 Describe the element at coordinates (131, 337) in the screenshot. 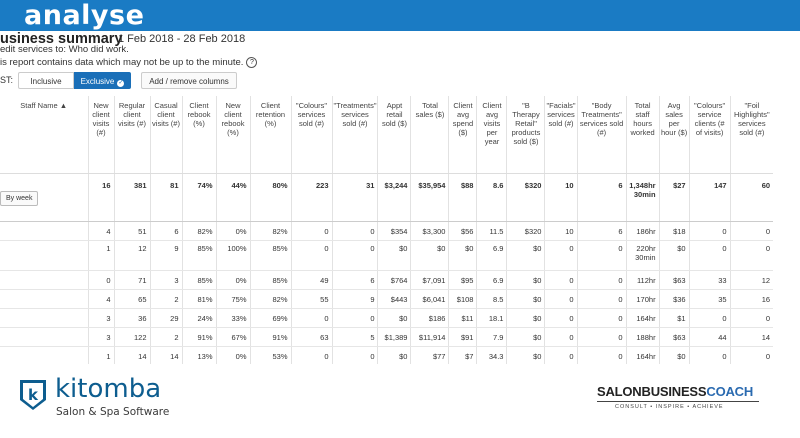

I see `table-cell: 122` at that location.